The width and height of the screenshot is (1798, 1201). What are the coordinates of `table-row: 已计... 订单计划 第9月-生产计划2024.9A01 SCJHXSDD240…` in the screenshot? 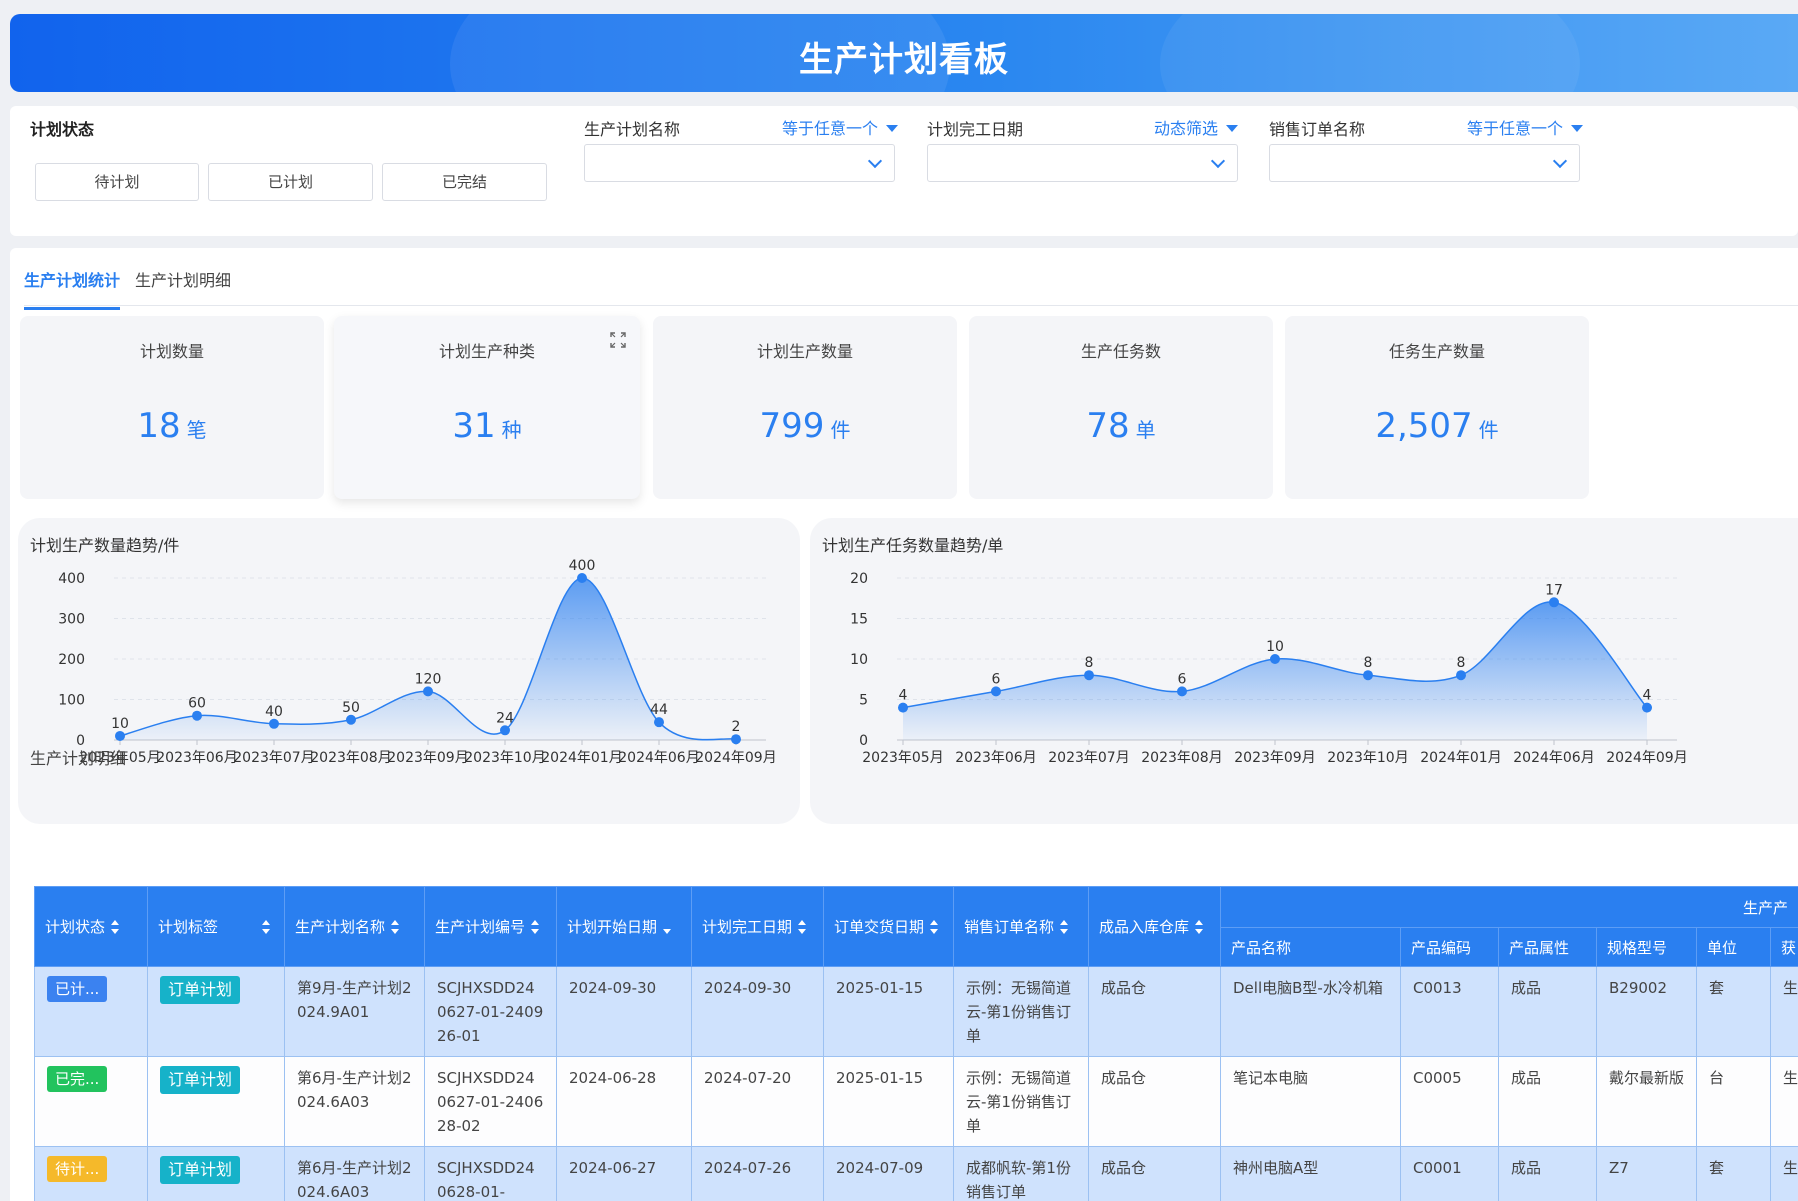 It's located at (916, 1011).